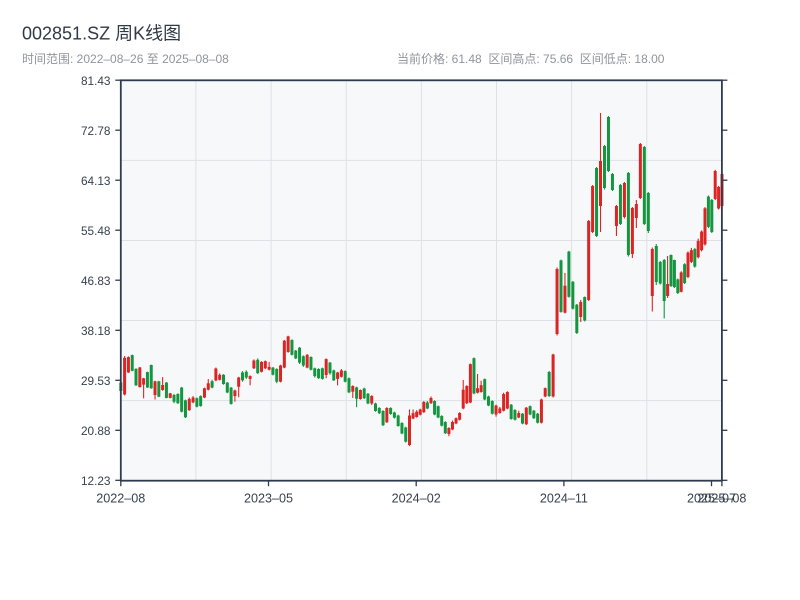 The width and height of the screenshot is (800, 600). Describe the element at coordinates (711, 499) in the screenshot. I see `svg-text: 2025–07` at that location.